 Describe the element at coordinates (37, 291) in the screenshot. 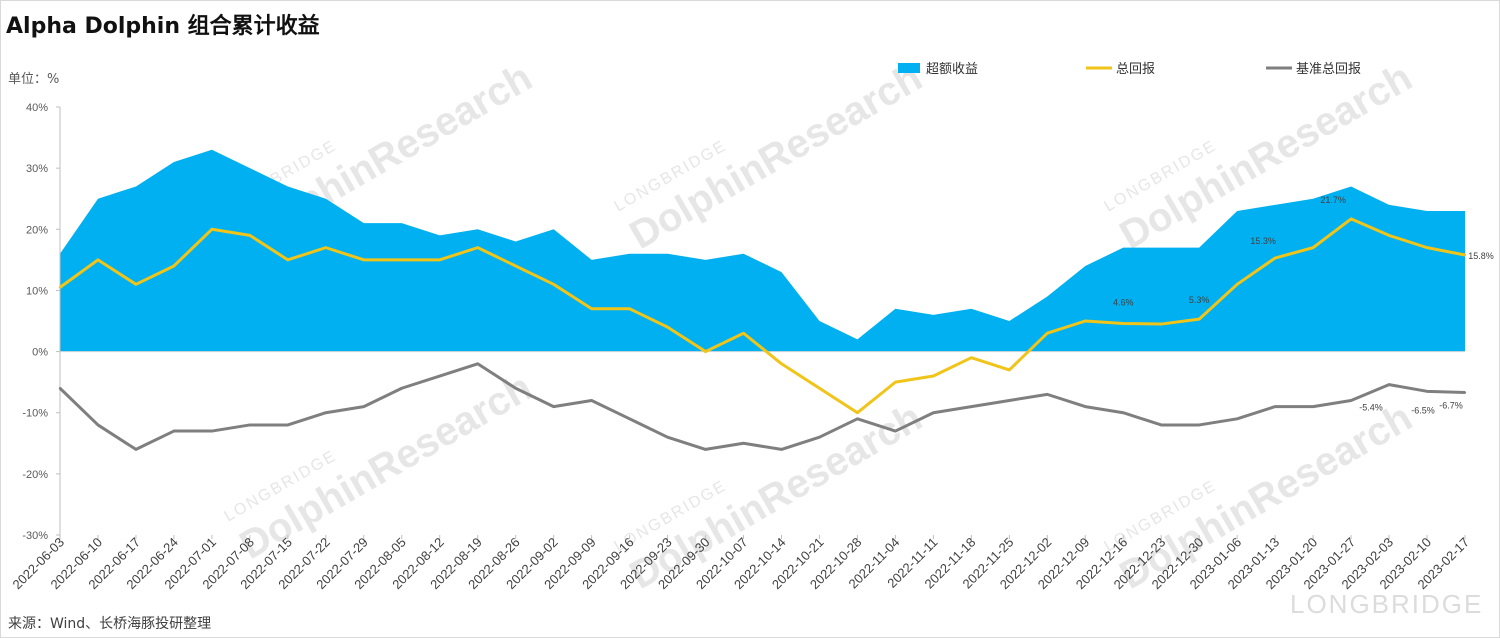

I see `y-tick-label: 10%` at that location.